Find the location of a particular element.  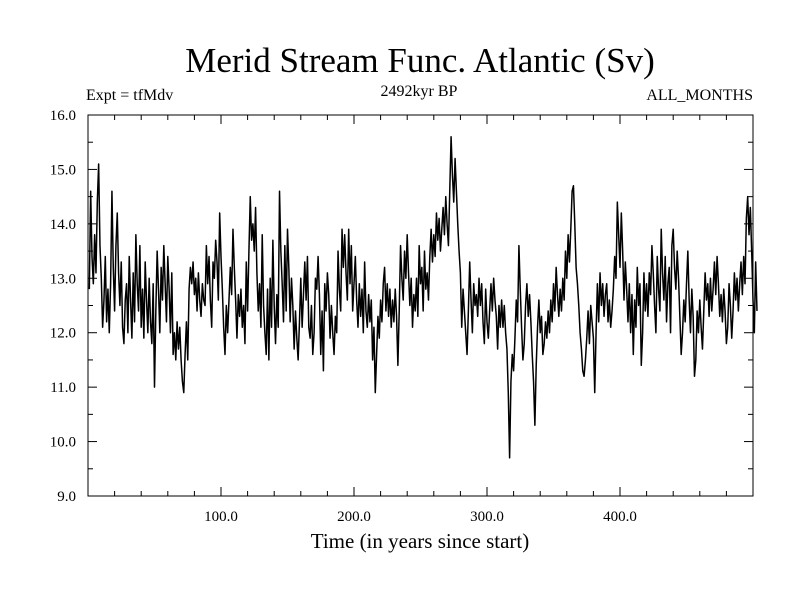

x-axis-label: Time (in years since start) is located at coordinates (420, 541).